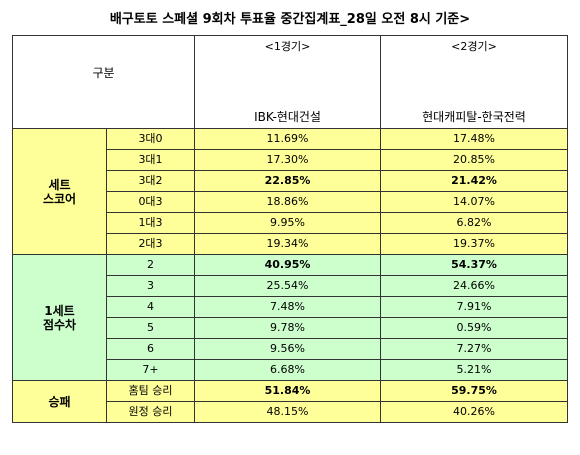 The image size is (580, 455). Describe the element at coordinates (150, 412) in the screenshot. I see `option-label: 원정 승리` at that location.